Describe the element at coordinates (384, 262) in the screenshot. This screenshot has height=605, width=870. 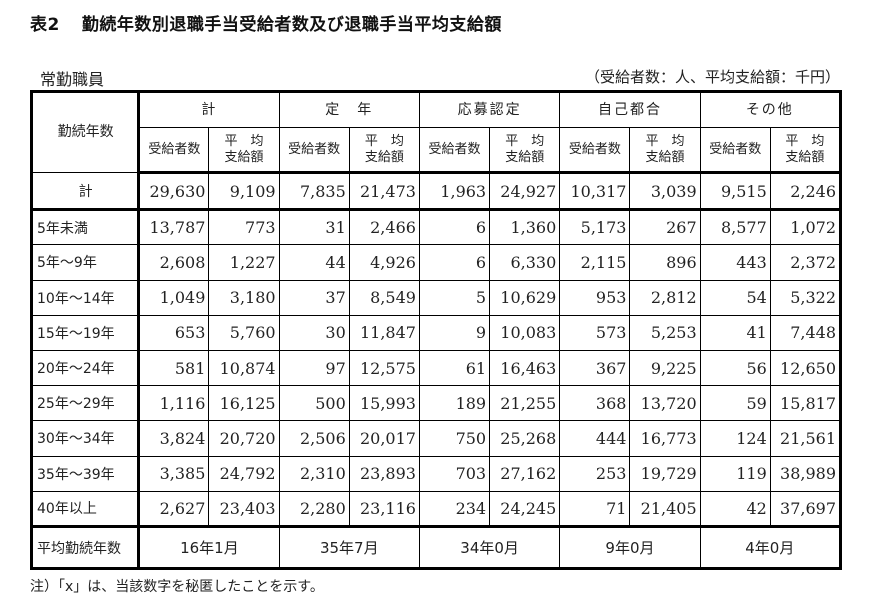
I see `cell-average-amount: 4,926` at that location.